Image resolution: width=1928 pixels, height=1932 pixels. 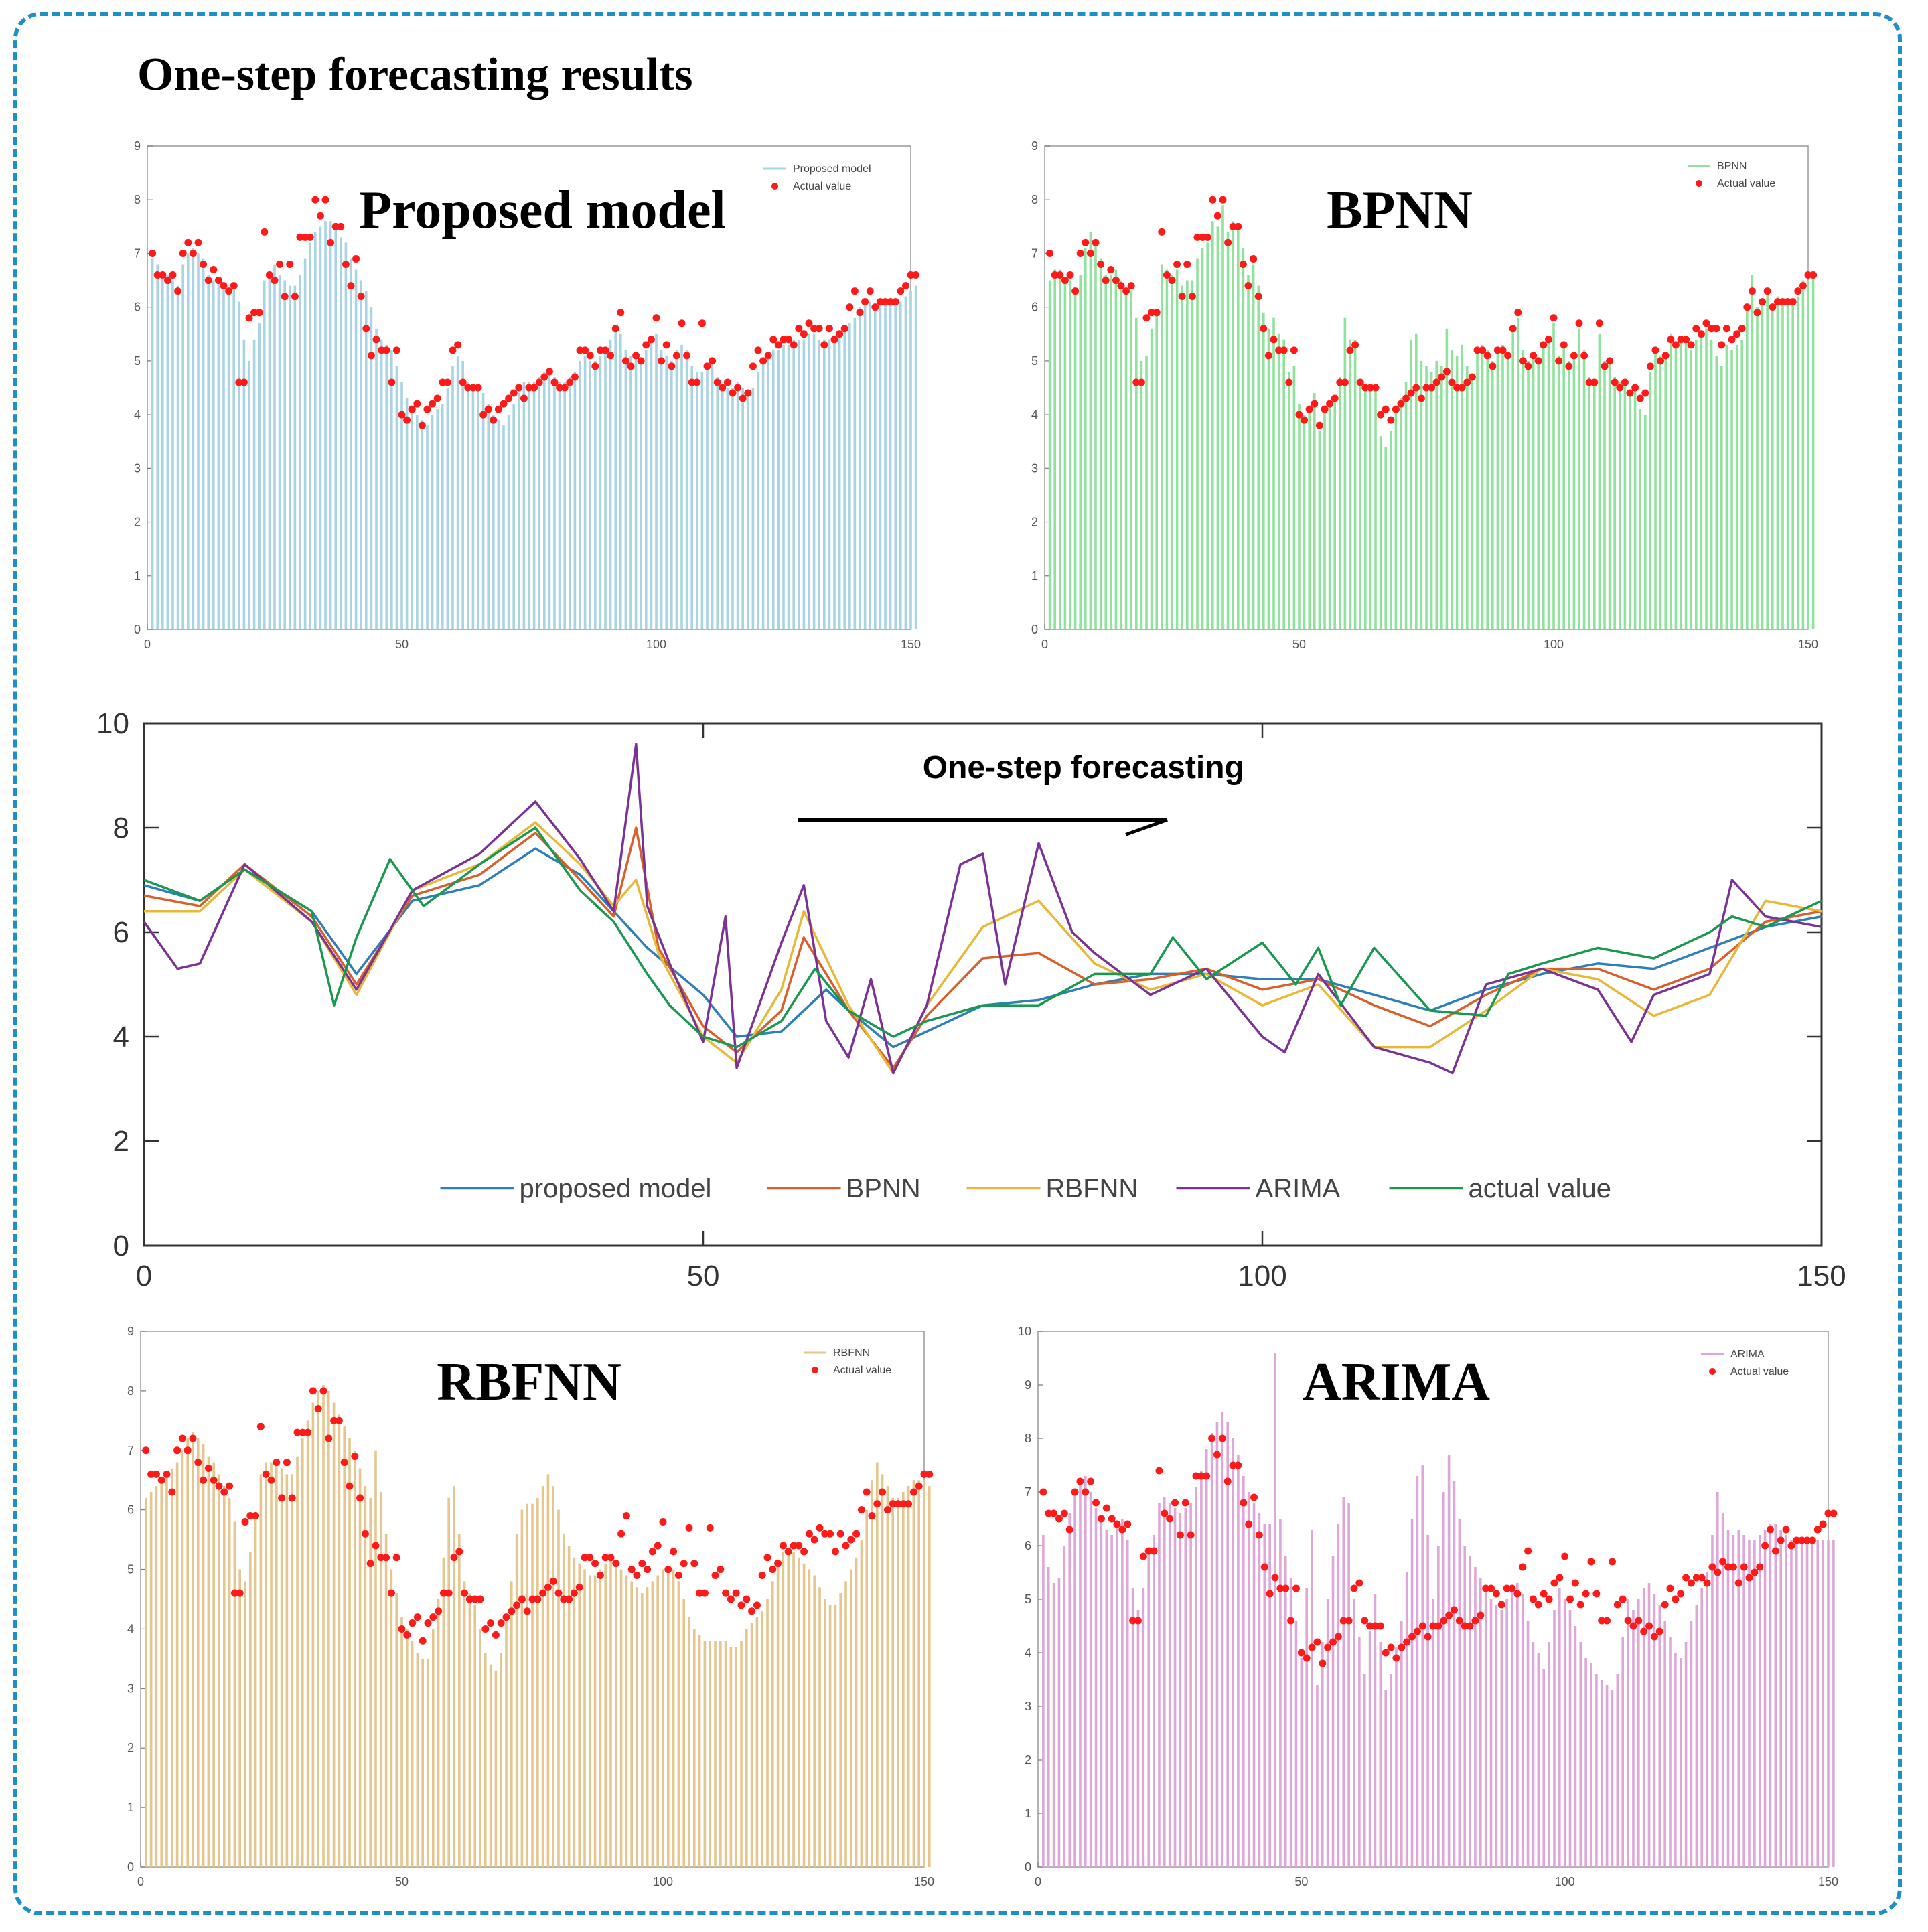 What do you see at coordinates (1028, 1385) in the screenshot?
I see `y-tick-label: 9` at bounding box center [1028, 1385].